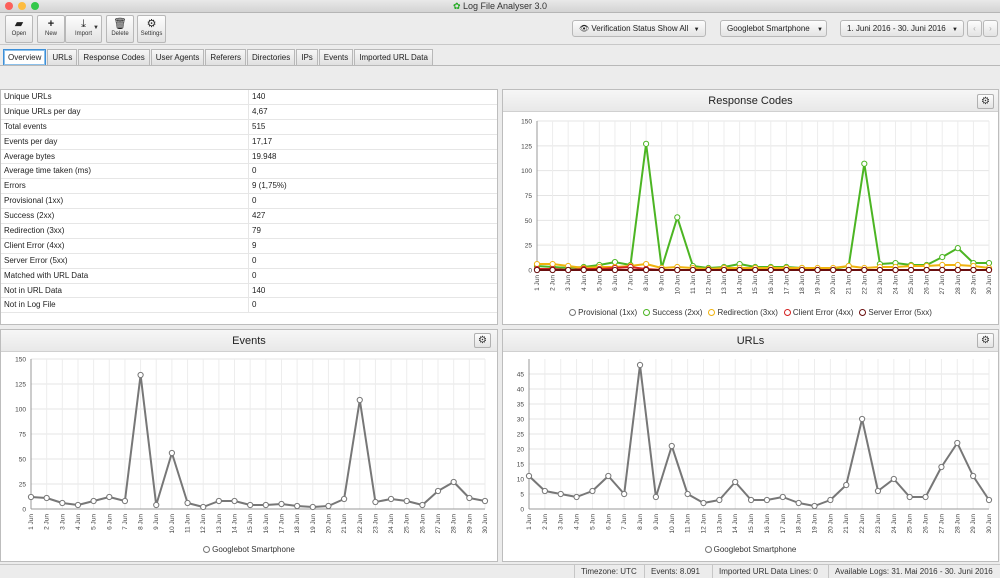 Image resolution: width=1000 pixels, height=578 pixels. Describe the element at coordinates (125, 126) in the screenshot. I see `metric-label: Total events` at that location.